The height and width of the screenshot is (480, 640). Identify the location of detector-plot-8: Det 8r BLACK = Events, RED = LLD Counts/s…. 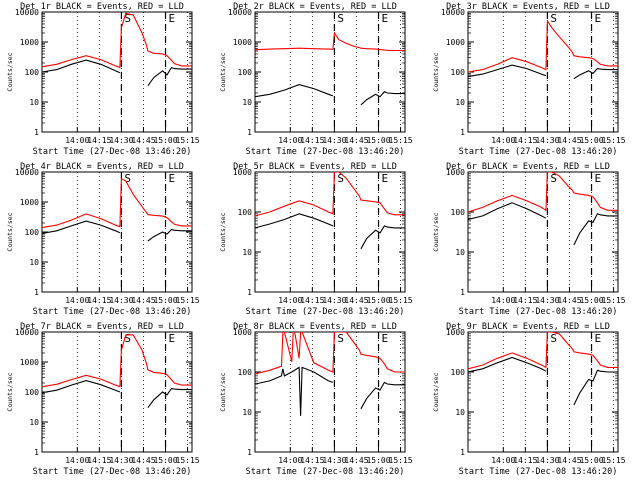
(316, 399).